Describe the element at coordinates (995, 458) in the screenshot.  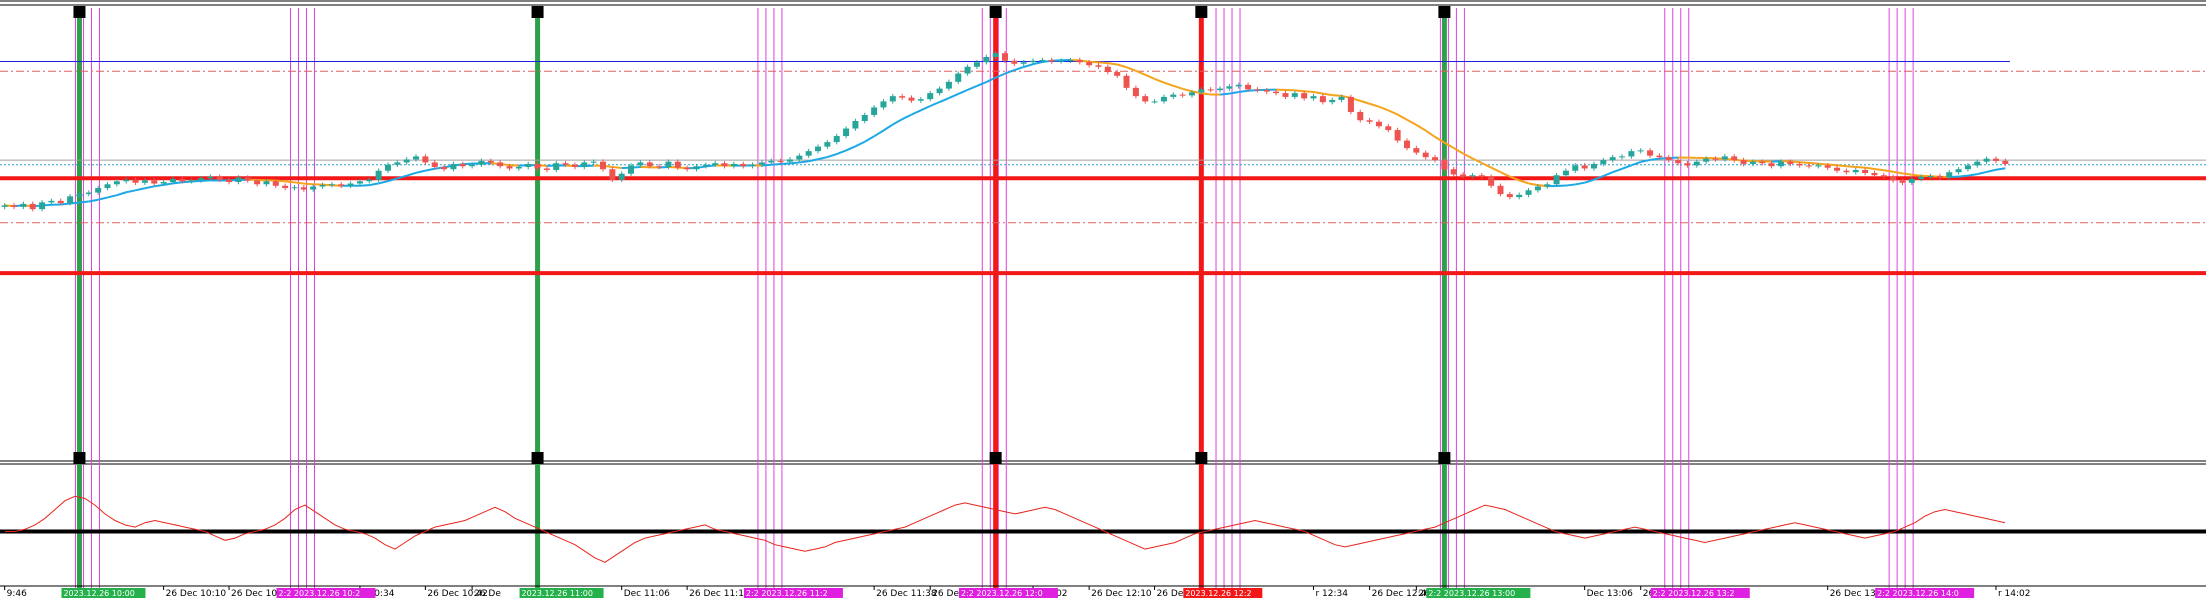
I see `marker-bottom-square` at that location.